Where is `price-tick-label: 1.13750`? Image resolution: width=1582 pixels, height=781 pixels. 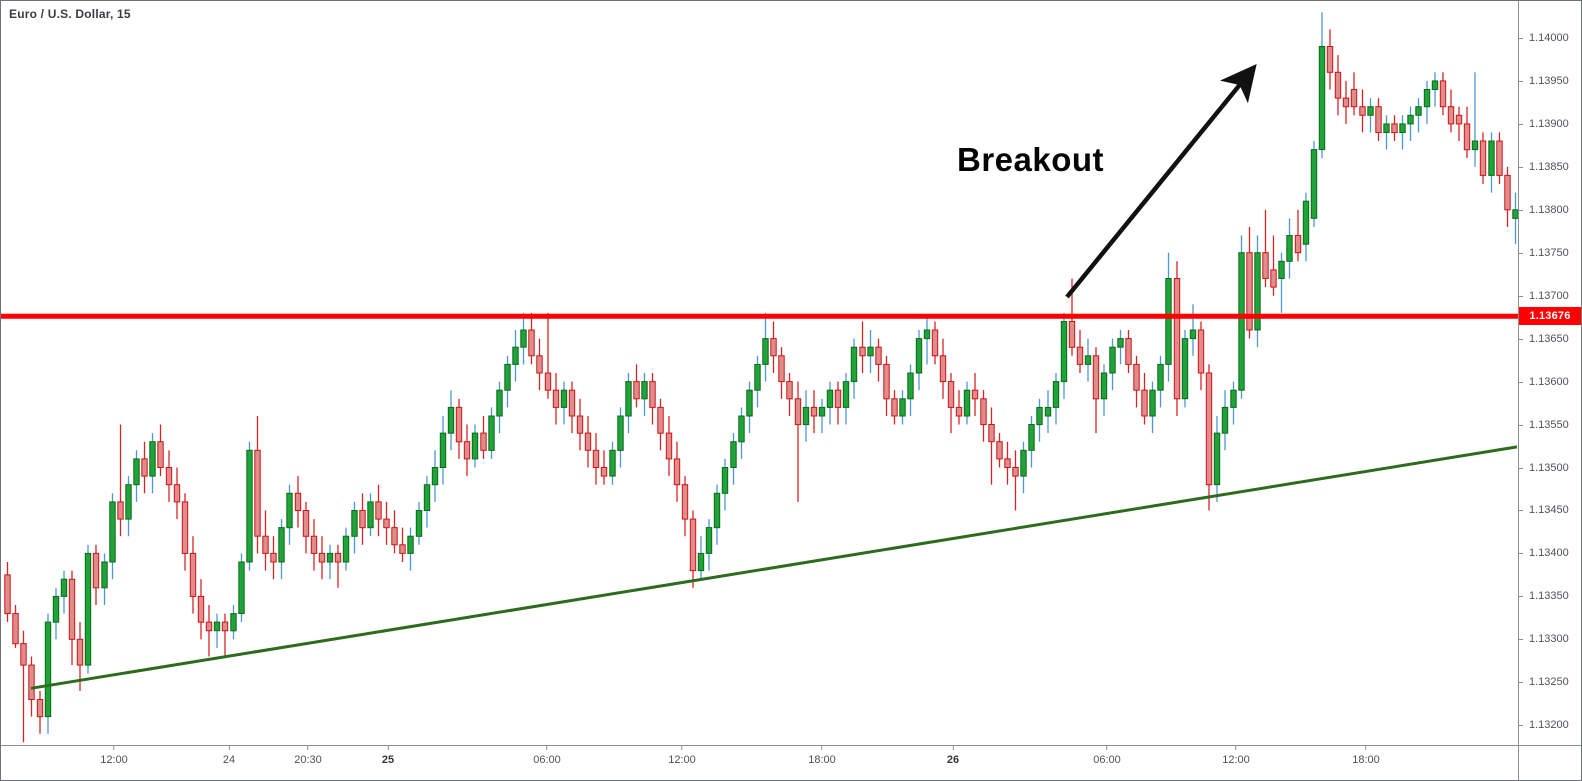 price-tick-label: 1.13750 is located at coordinates (1549, 253).